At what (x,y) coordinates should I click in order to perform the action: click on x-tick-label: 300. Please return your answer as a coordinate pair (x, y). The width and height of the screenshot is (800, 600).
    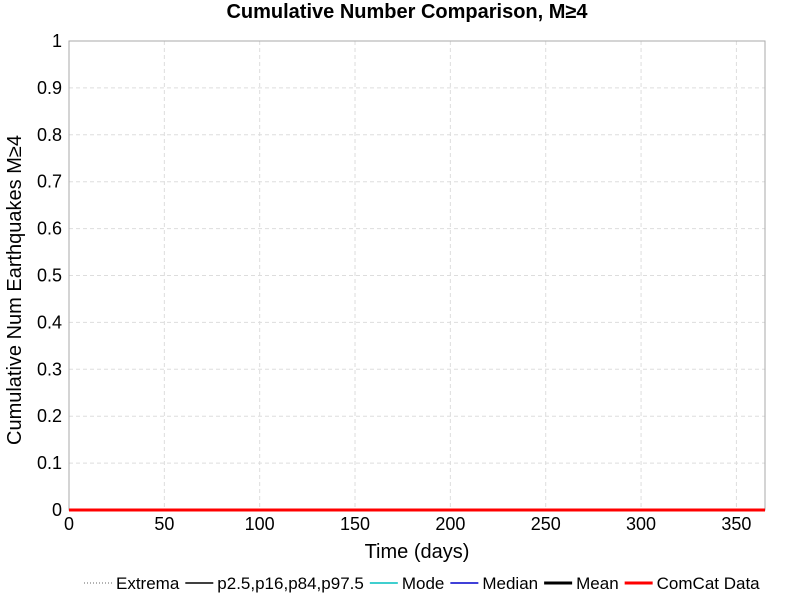
    Looking at the image, I should click on (641, 524).